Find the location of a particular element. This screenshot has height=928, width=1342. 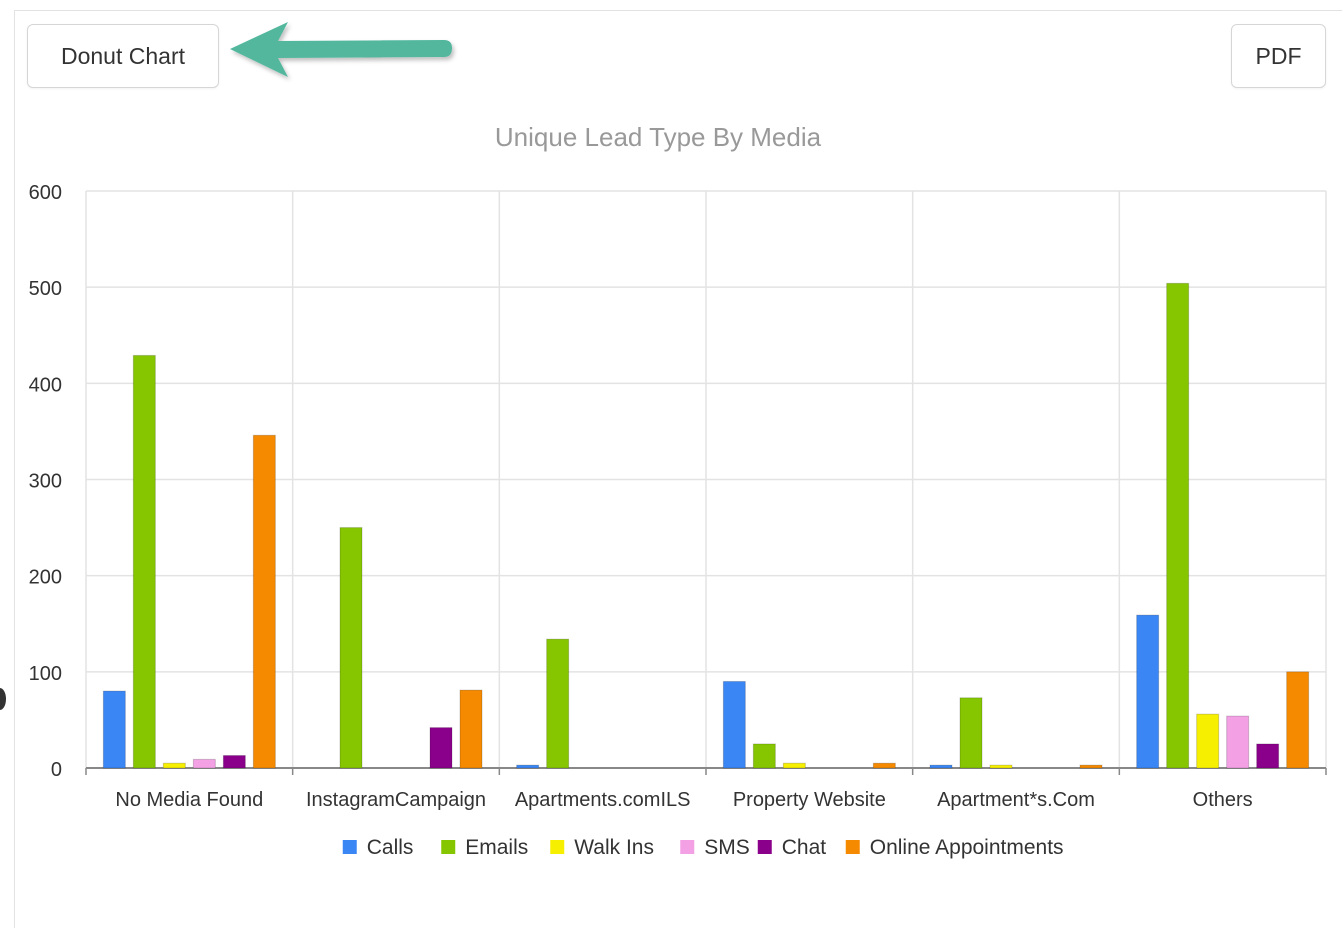

legend-item-chat: Chat is located at coordinates (792, 847).